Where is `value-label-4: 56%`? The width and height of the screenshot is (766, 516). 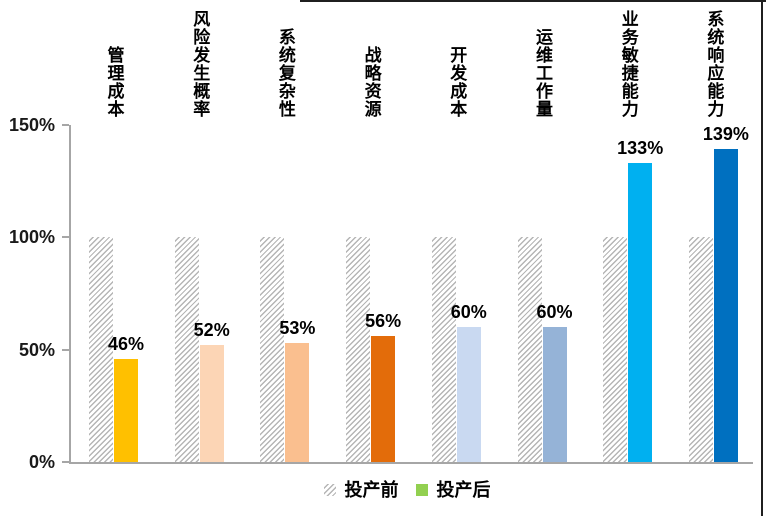
value-label-4: 56% is located at coordinates (383, 321).